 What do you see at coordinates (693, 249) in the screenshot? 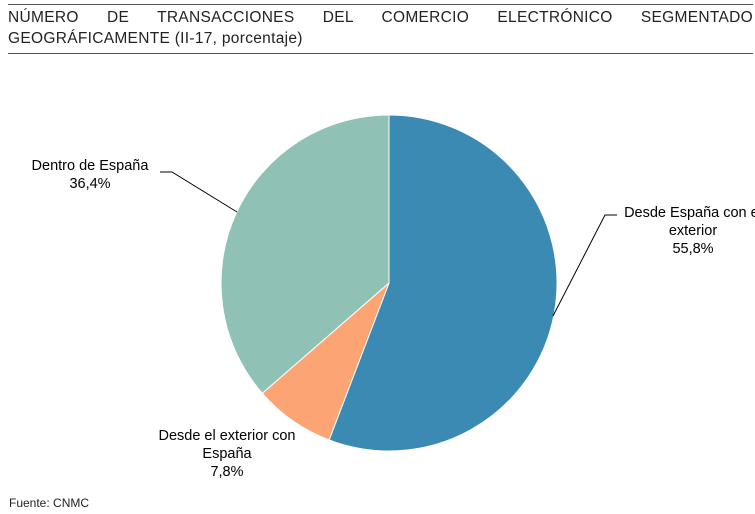
I see `value-label: 55,8%` at bounding box center [693, 249].